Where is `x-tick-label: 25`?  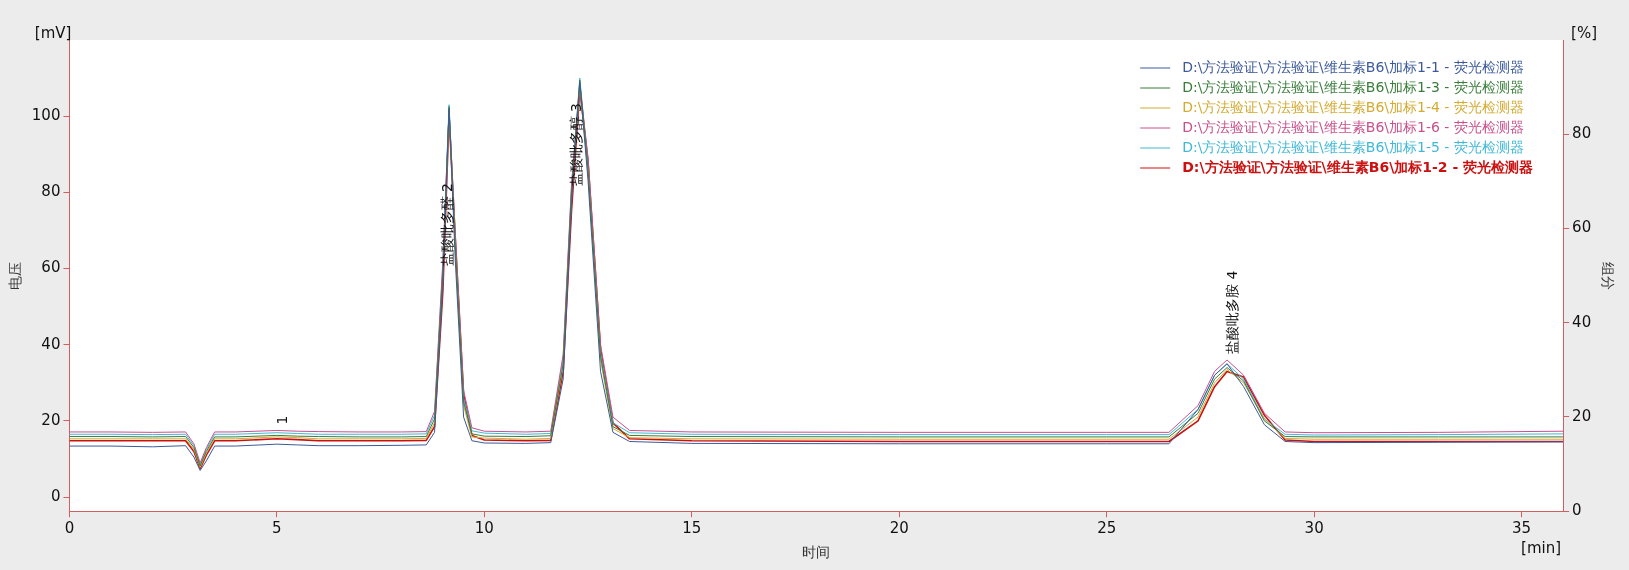 x-tick-label: 25 is located at coordinates (1107, 528).